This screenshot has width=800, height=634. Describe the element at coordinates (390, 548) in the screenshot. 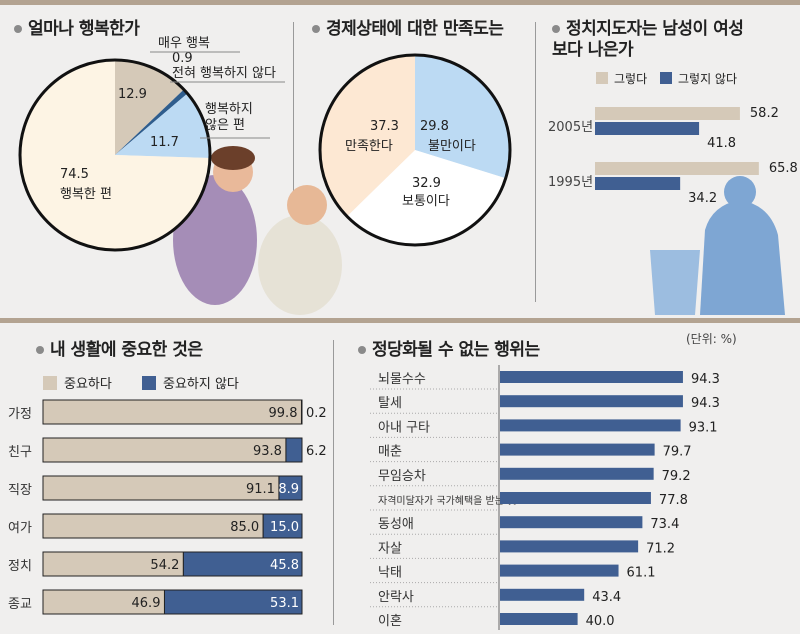

I see `category-label: 자살` at that location.